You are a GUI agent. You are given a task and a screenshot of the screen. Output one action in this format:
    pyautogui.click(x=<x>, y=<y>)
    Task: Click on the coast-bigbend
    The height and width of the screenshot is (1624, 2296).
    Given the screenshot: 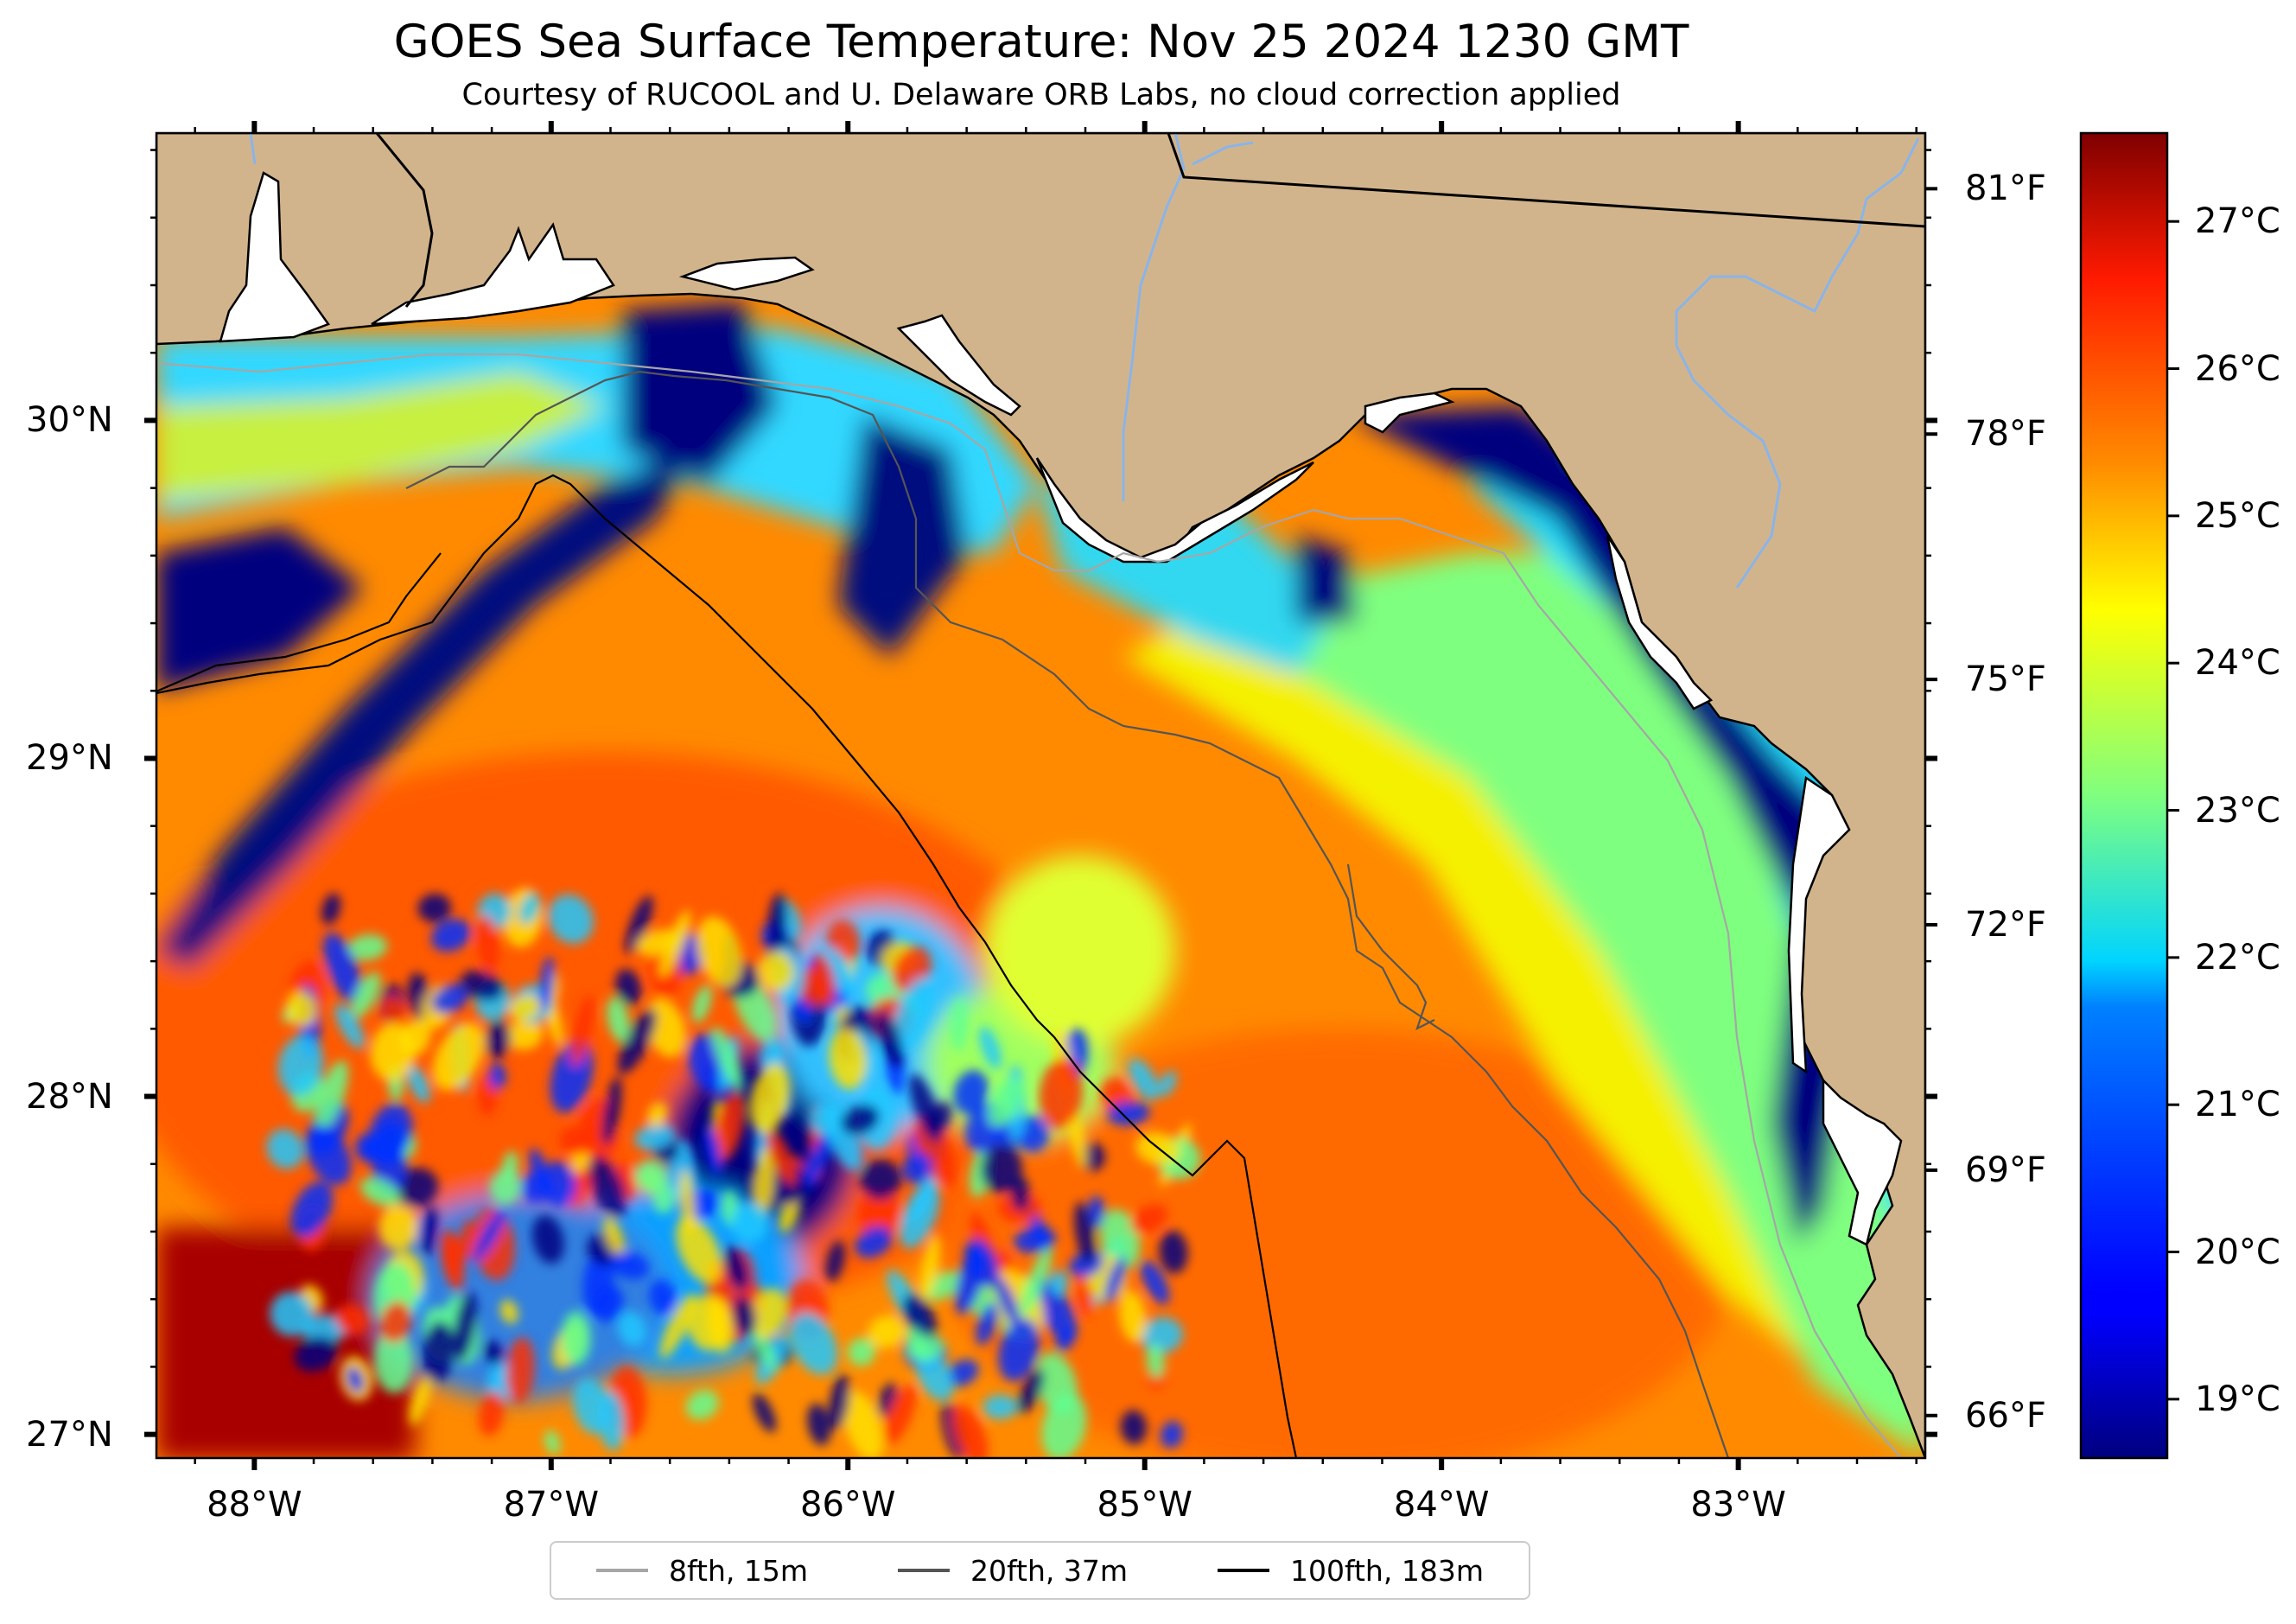 What is the action you would take?
    pyautogui.click(x=1409, y=413)
    